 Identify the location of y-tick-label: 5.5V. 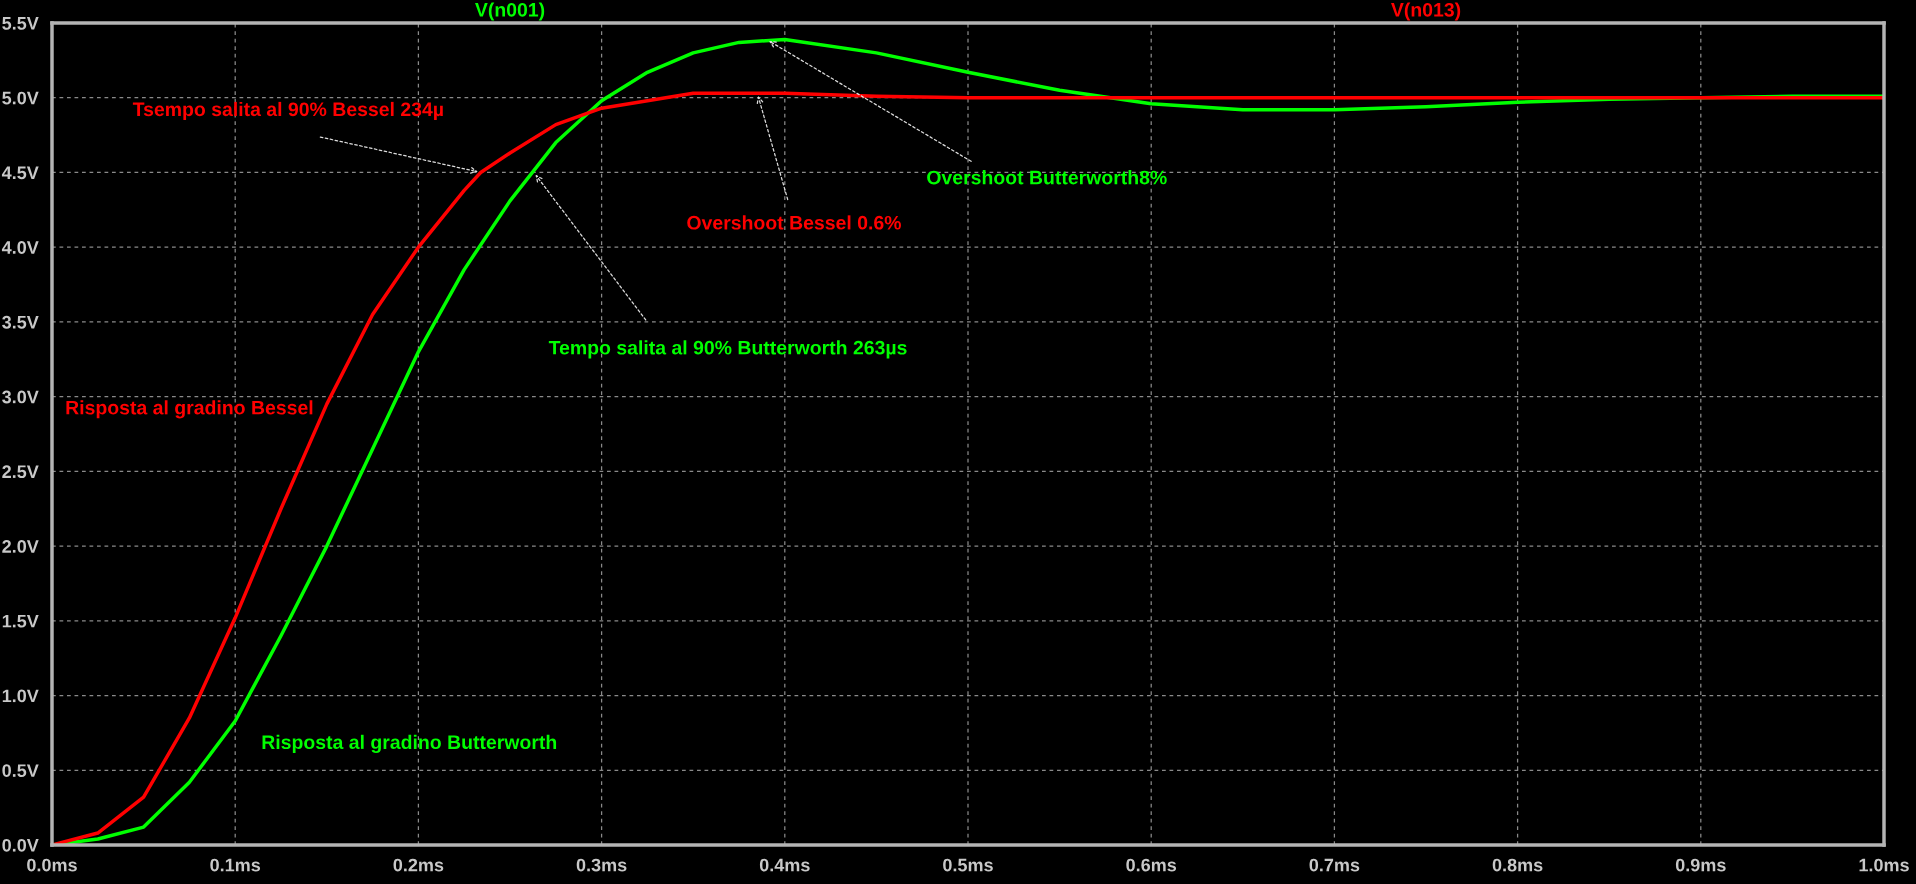
(20, 23).